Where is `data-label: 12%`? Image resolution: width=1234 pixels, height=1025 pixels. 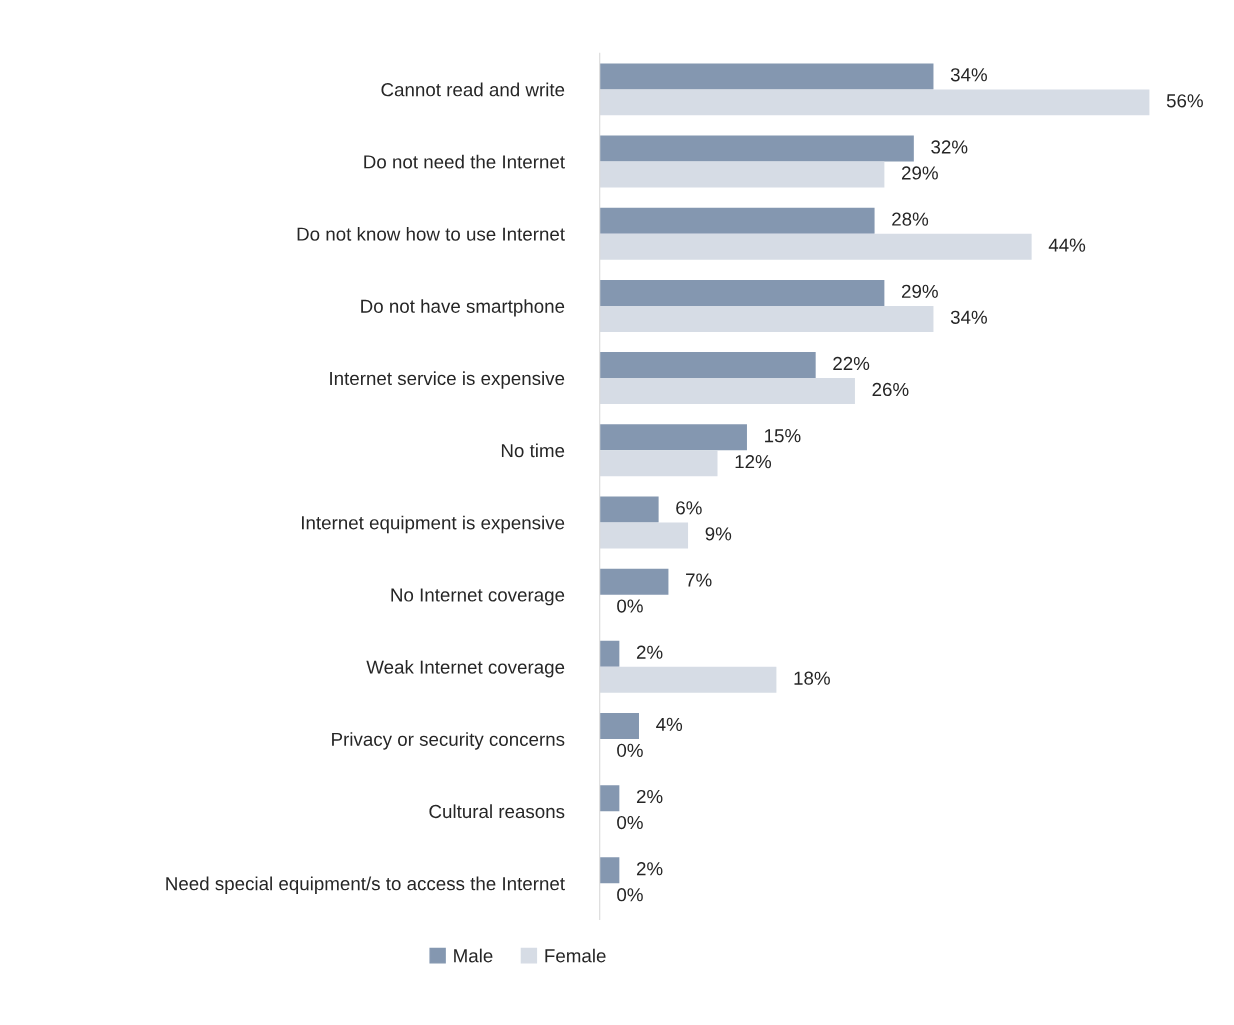
data-label: 12% is located at coordinates (753, 462).